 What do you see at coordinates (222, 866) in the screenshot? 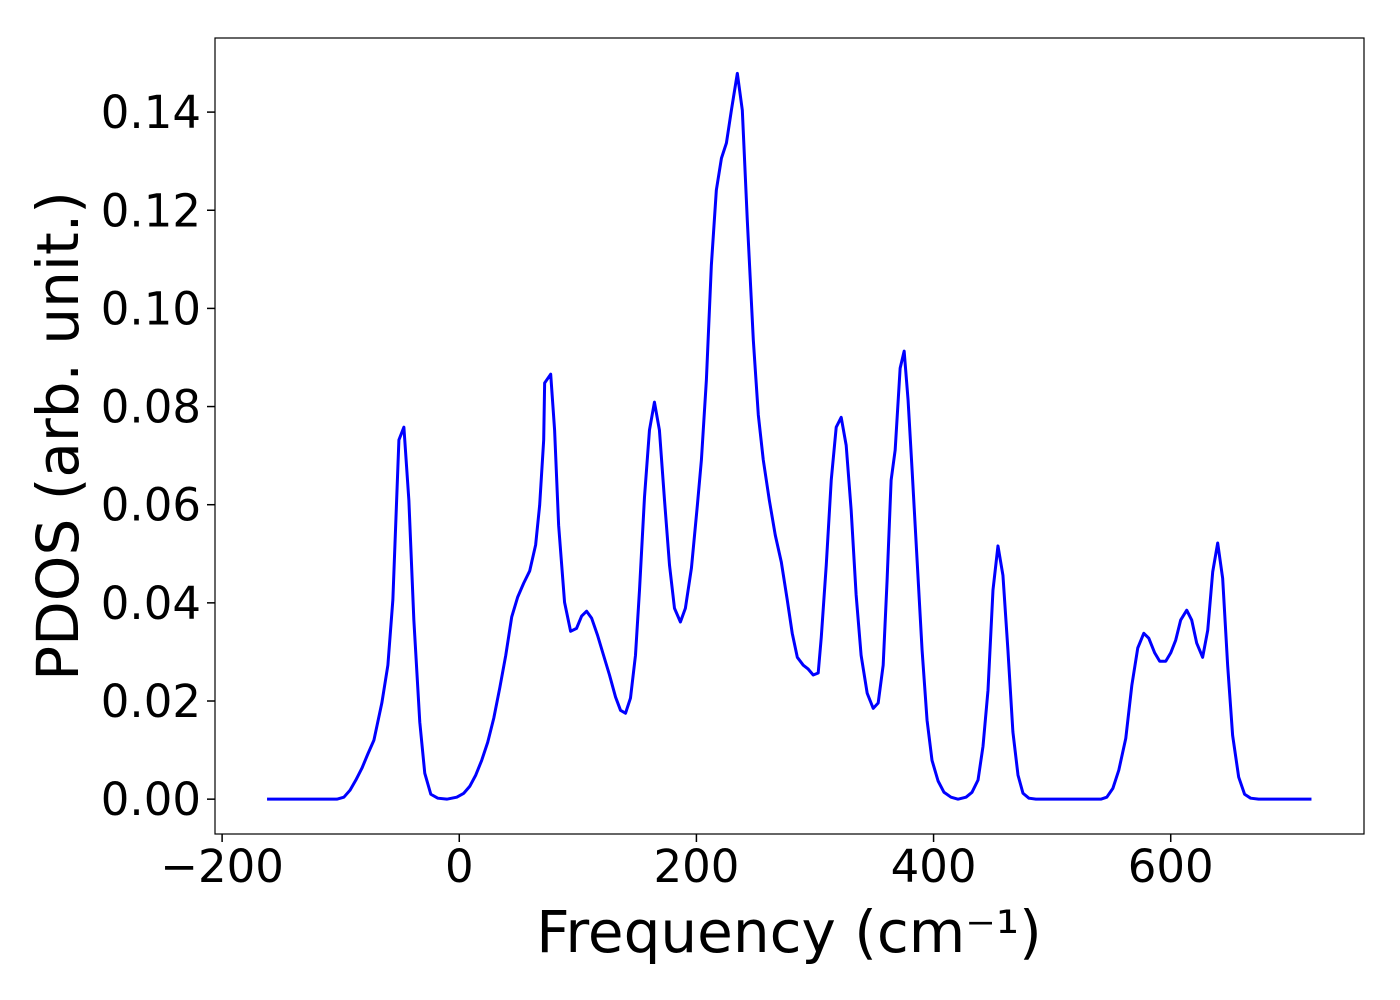
I see `x-tick-label: −200` at bounding box center [222, 866].